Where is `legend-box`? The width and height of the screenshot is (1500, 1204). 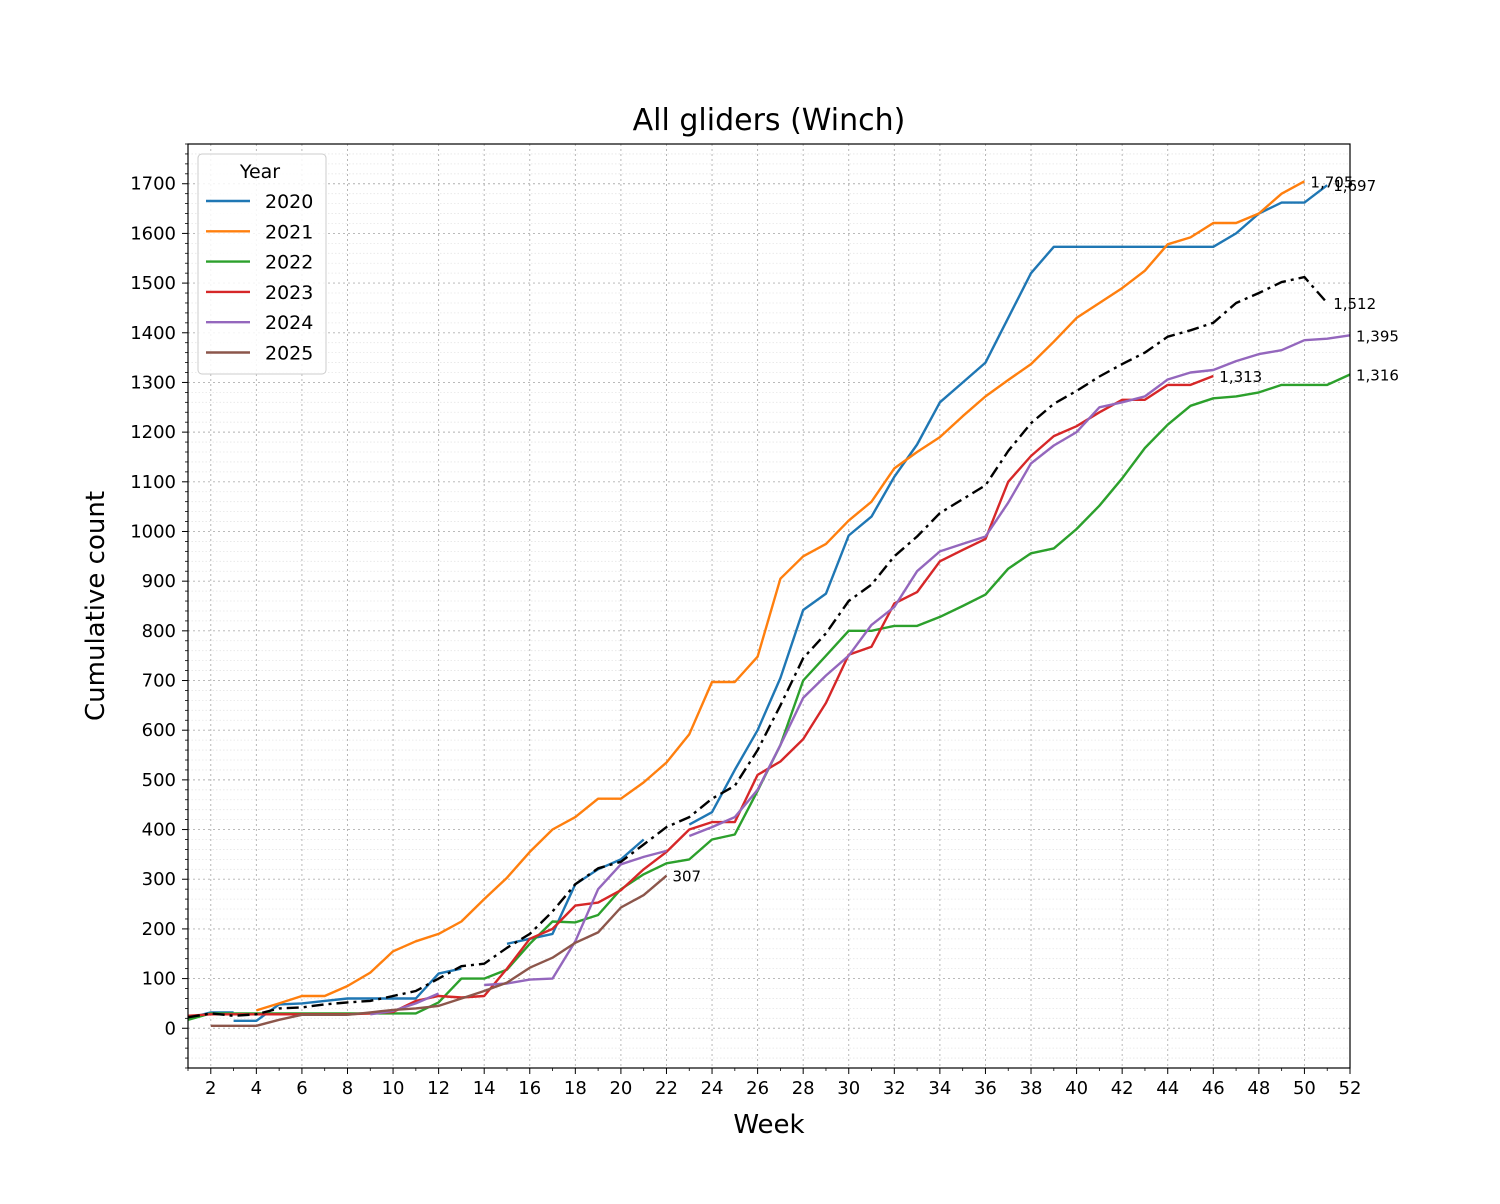 legend-box is located at coordinates (262, 264).